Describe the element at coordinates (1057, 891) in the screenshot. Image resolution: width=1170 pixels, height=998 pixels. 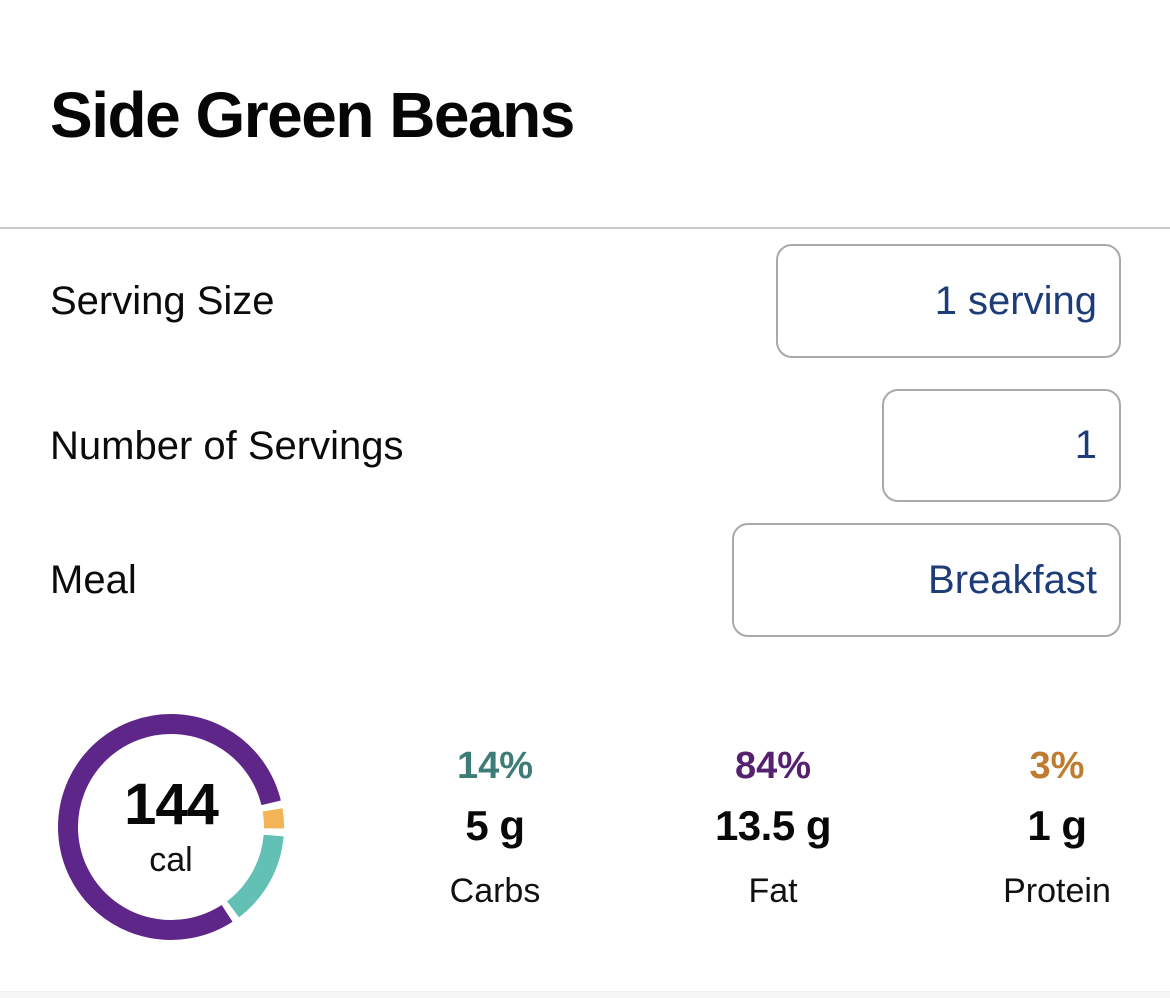
I see `protein-label: Protein` at that location.